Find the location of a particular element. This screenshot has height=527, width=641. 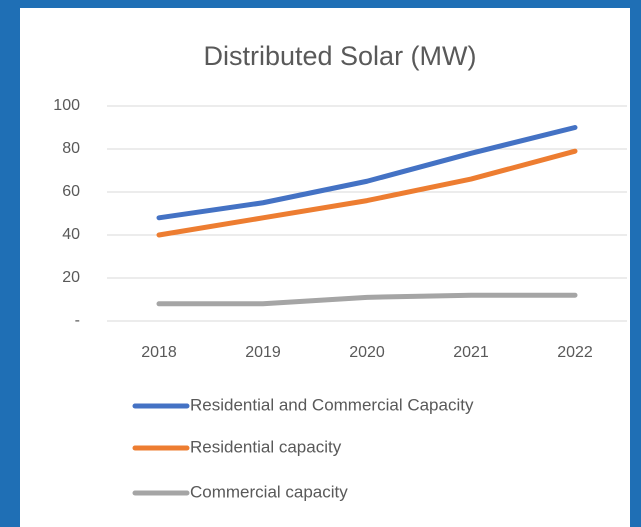

x-tick-label: 2021 is located at coordinates (471, 352).